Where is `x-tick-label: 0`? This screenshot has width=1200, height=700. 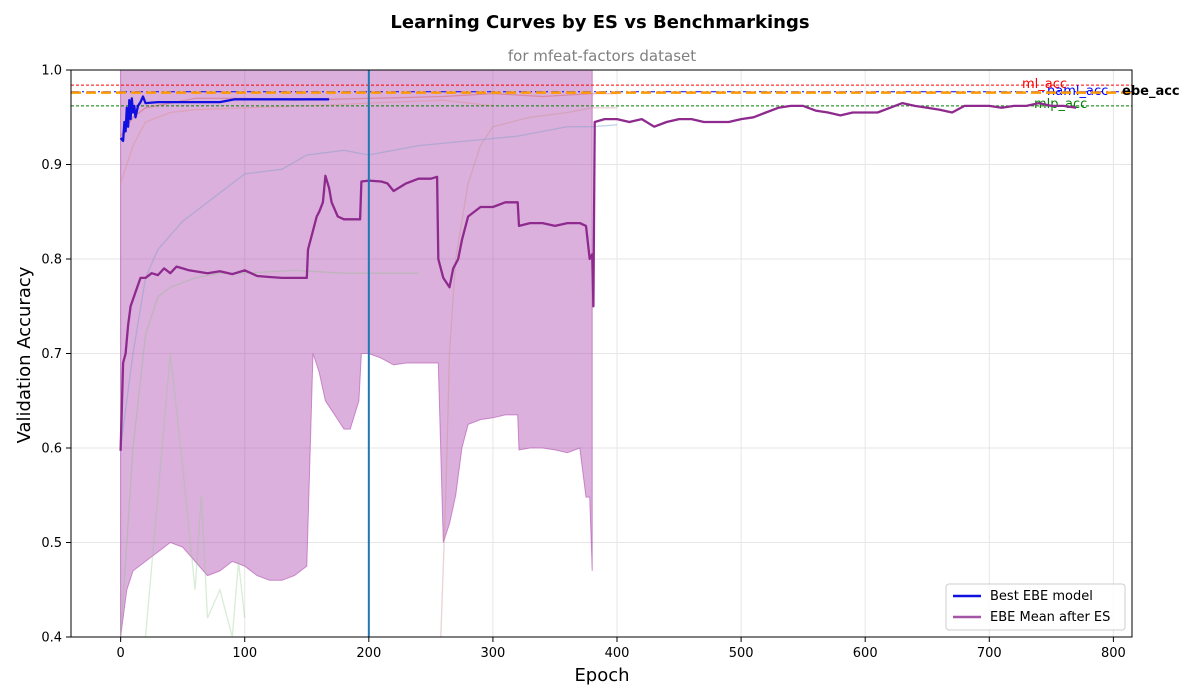 x-tick-label: 0 is located at coordinates (120, 653).